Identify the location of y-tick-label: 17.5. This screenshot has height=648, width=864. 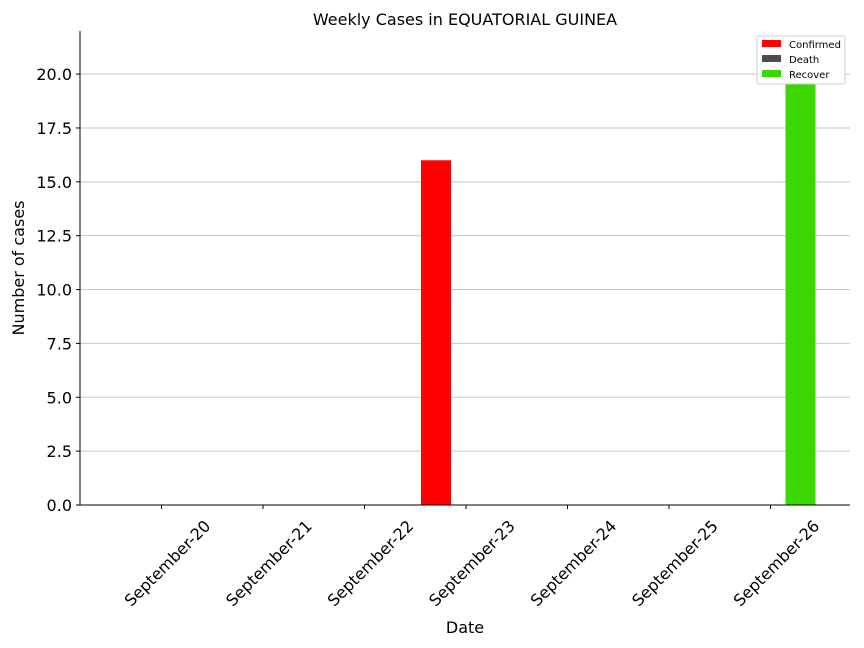
(54, 128).